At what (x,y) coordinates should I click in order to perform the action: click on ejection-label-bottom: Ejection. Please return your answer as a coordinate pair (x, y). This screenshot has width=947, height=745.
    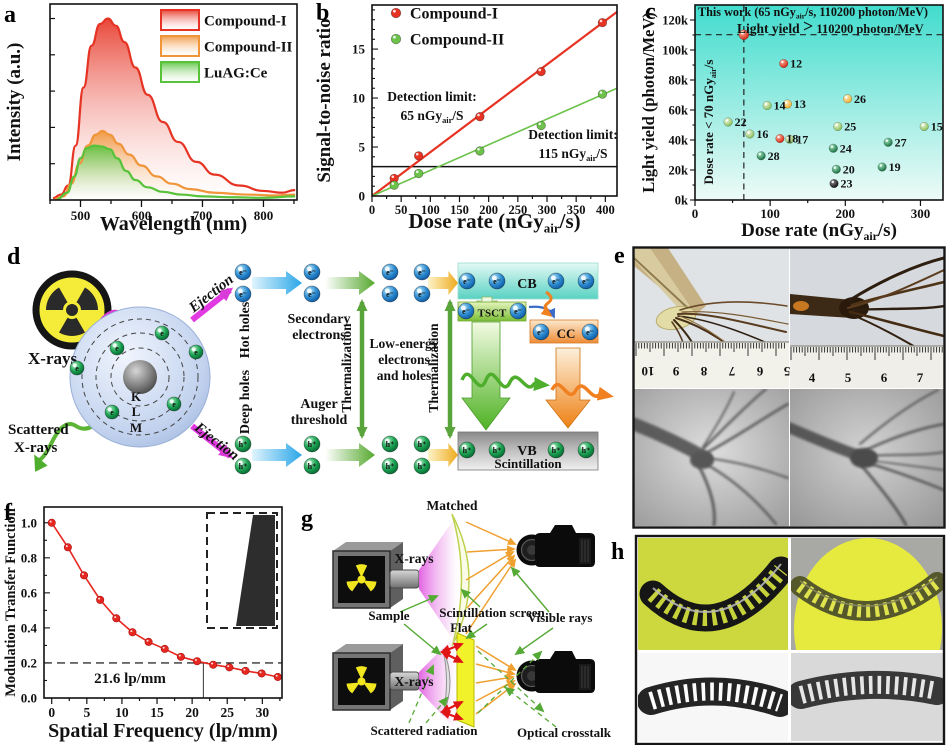
    Looking at the image, I should click on (215, 441).